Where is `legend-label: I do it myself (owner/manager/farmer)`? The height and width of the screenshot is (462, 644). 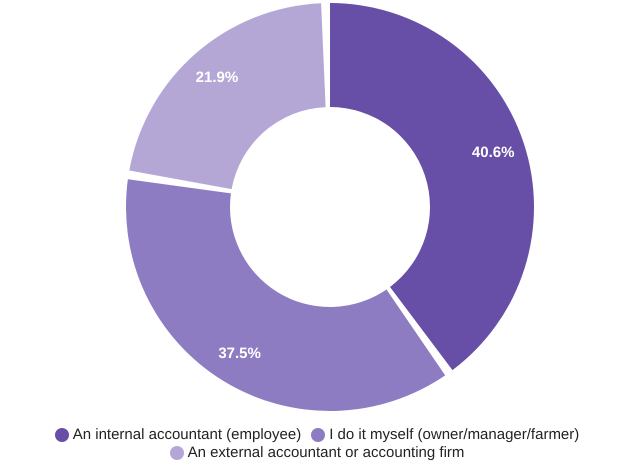 legend-label: I do it myself (owner/manager/farmer) is located at coordinates (454, 434).